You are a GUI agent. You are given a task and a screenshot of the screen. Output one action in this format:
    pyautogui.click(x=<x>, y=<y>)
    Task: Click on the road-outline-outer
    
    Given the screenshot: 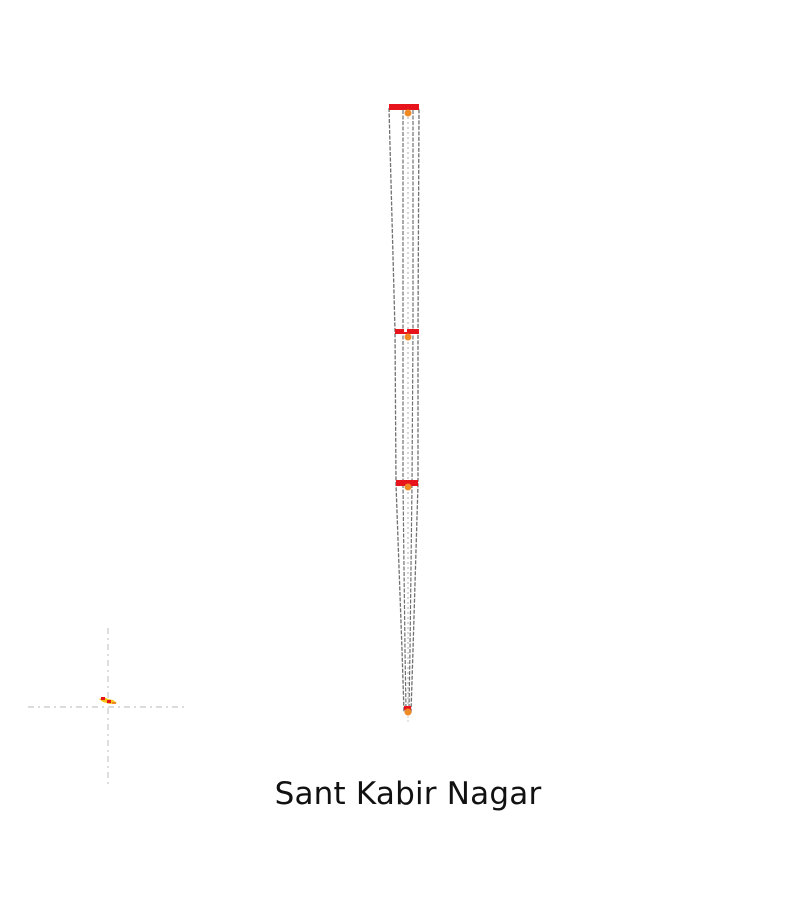 What is the action you would take?
    pyautogui.click(x=404, y=410)
    